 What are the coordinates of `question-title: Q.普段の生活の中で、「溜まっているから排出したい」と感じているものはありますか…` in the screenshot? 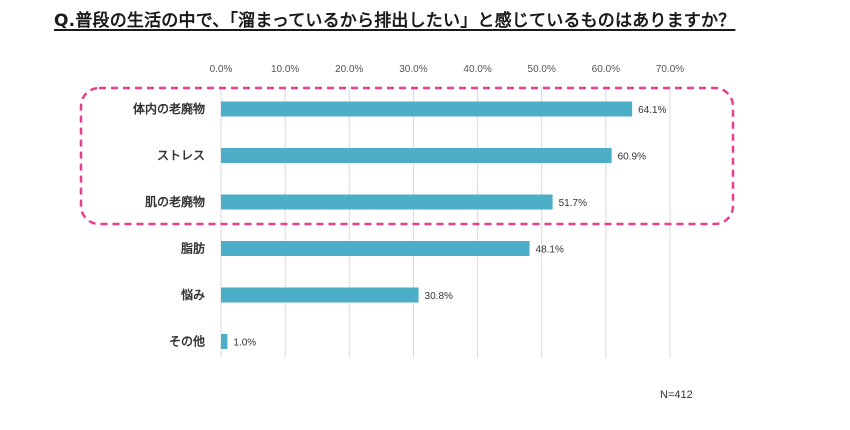 It's located at (395, 21).